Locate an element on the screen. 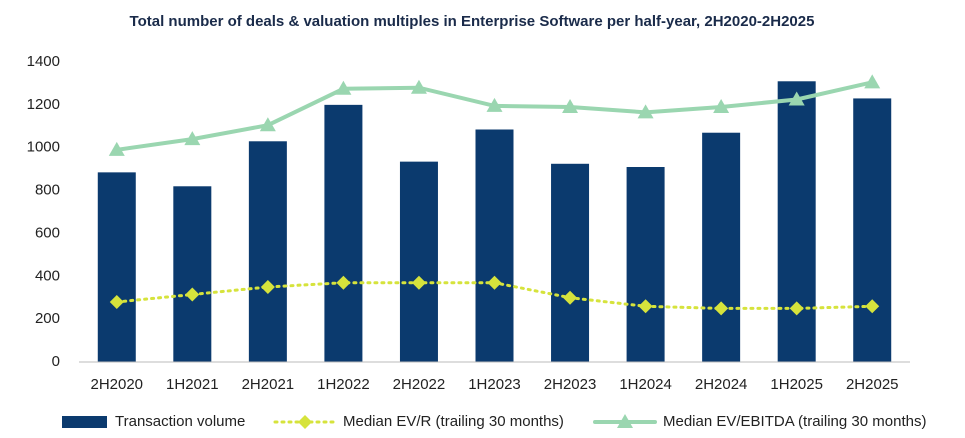  y-tick-label: 1000 is located at coordinates (43, 147).